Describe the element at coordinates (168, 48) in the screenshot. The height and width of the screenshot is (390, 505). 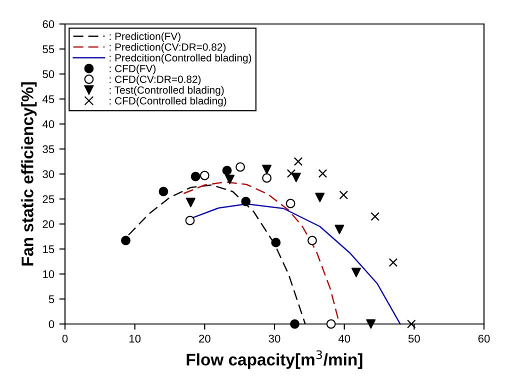
I see `legend-label: : Prediction(CV:DR=0.82)` at that location.